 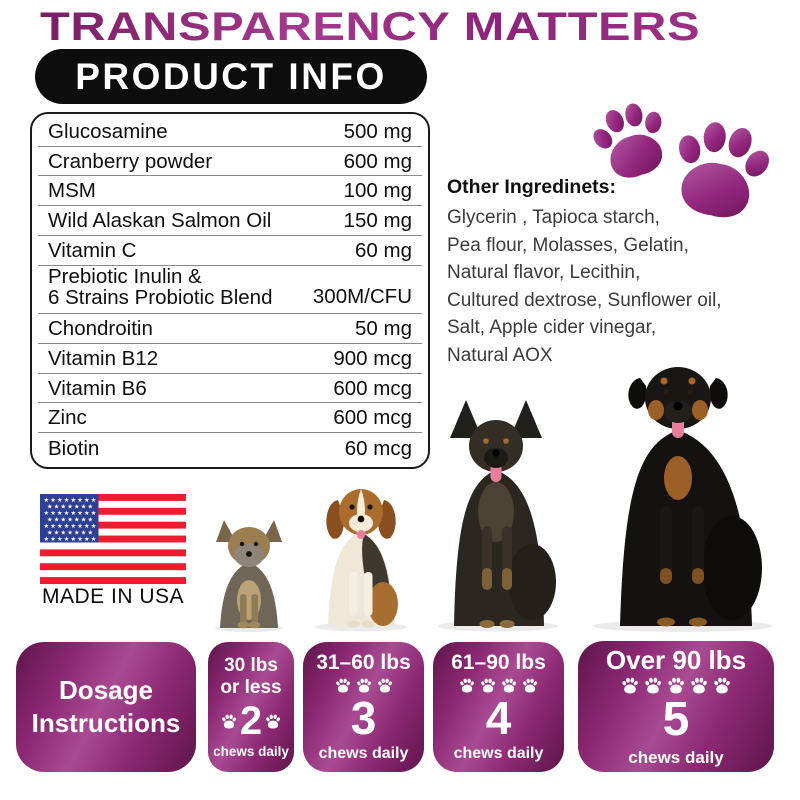 What do you see at coordinates (377, 191) in the screenshot?
I see `ingredient-amount: 100 mg` at bounding box center [377, 191].